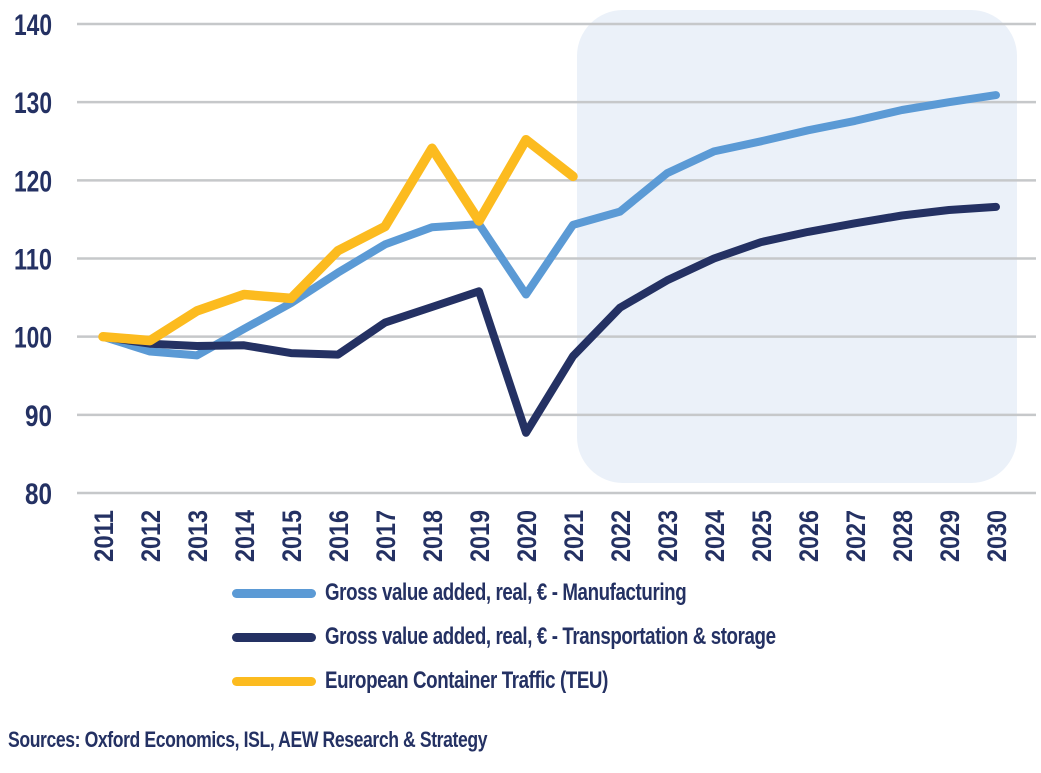  What do you see at coordinates (33, 338) in the screenshot?
I see `y-axis-label-100: 100` at bounding box center [33, 338].